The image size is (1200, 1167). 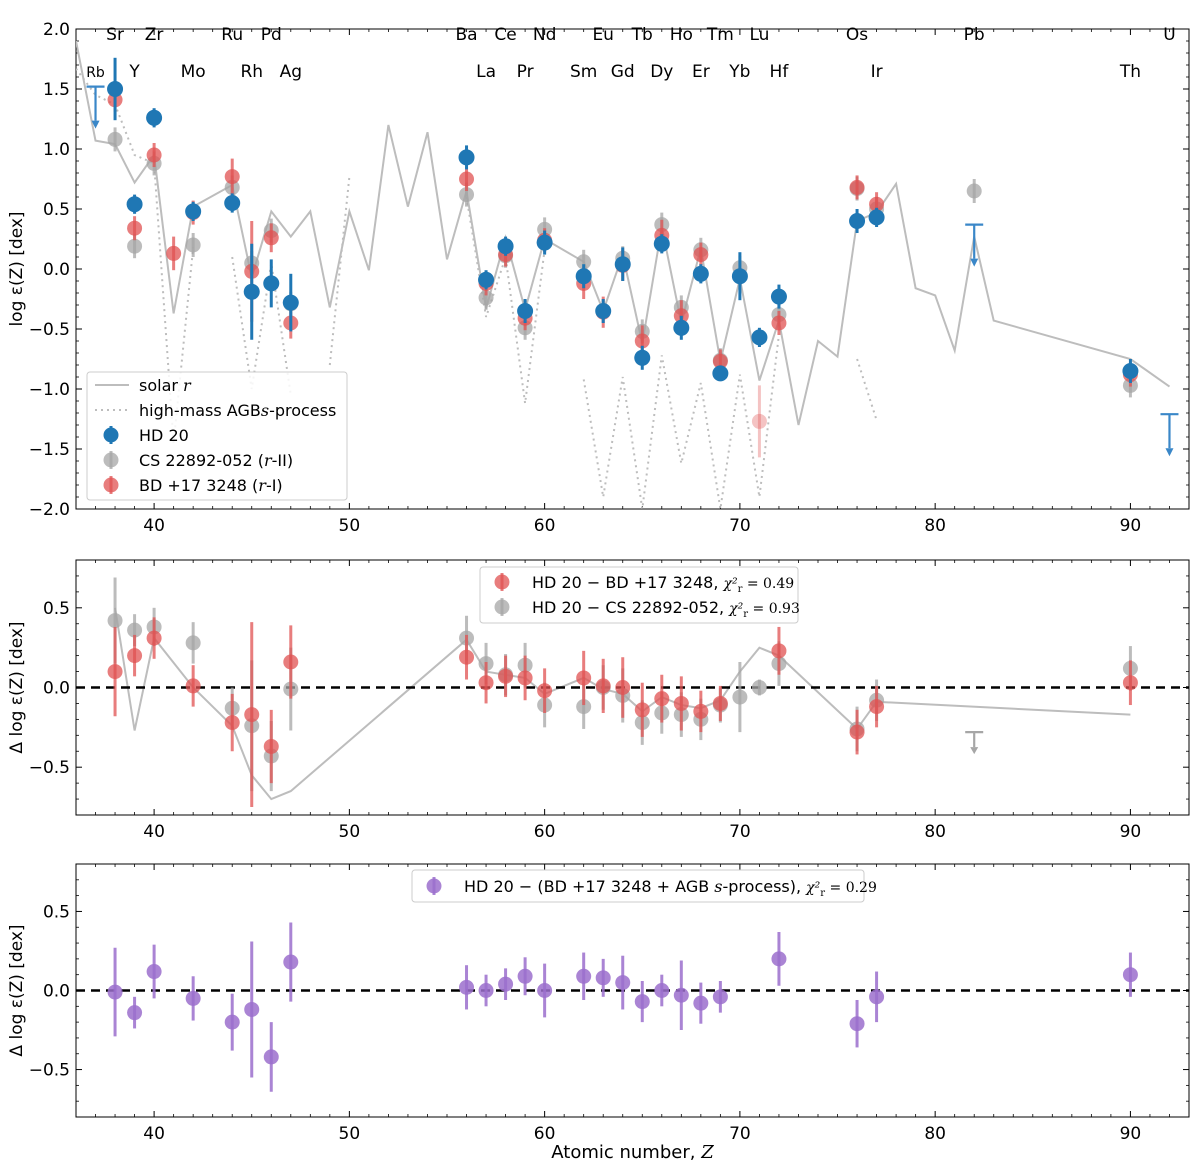 What do you see at coordinates (339, 271) in the screenshot?
I see `agb-s-process-line` at bounding box center [339, 271].